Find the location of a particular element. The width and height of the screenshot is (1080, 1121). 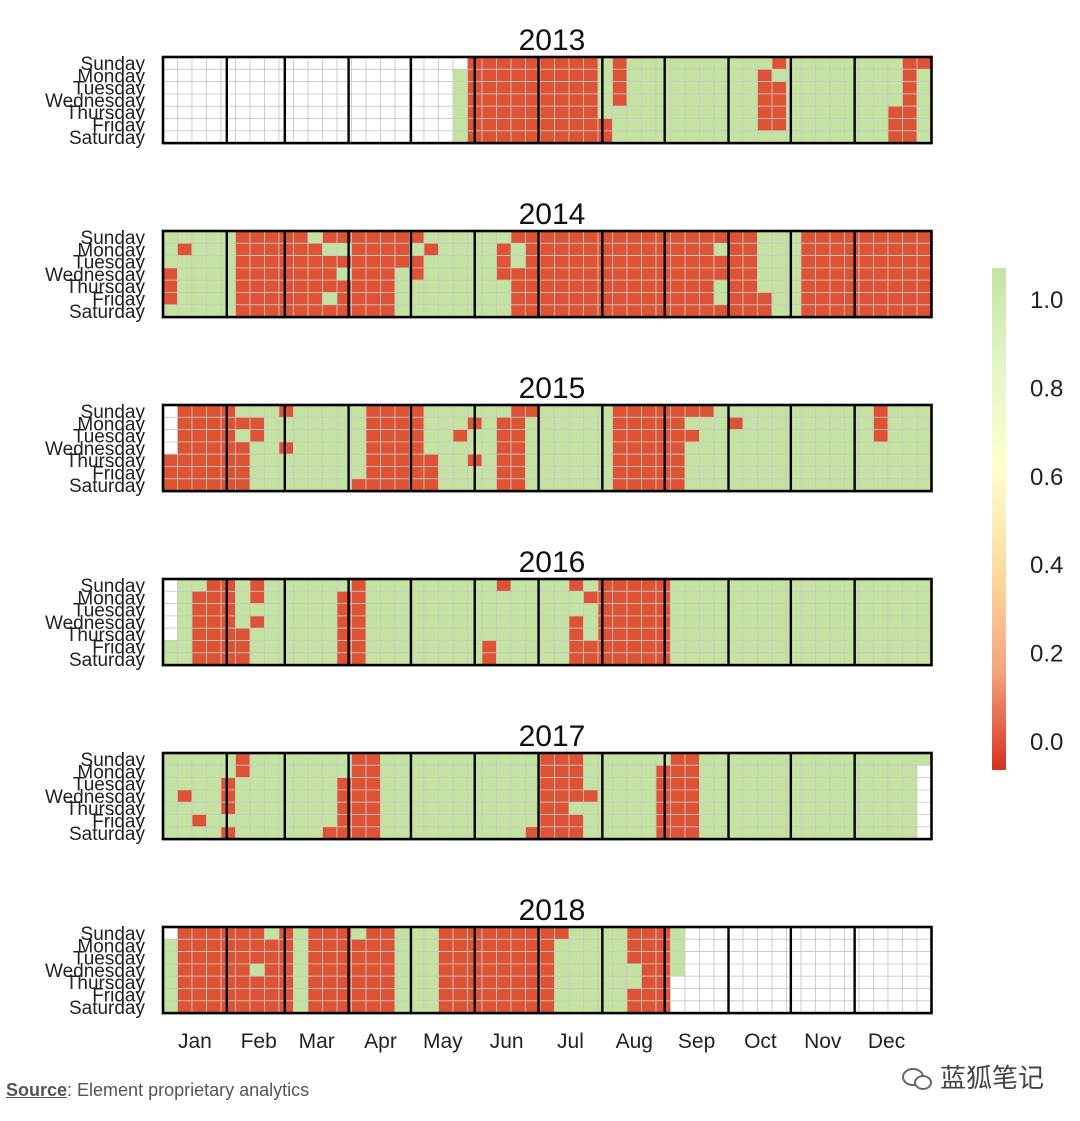

weekday-label: Wednesday is located at coordinates (95, 797).